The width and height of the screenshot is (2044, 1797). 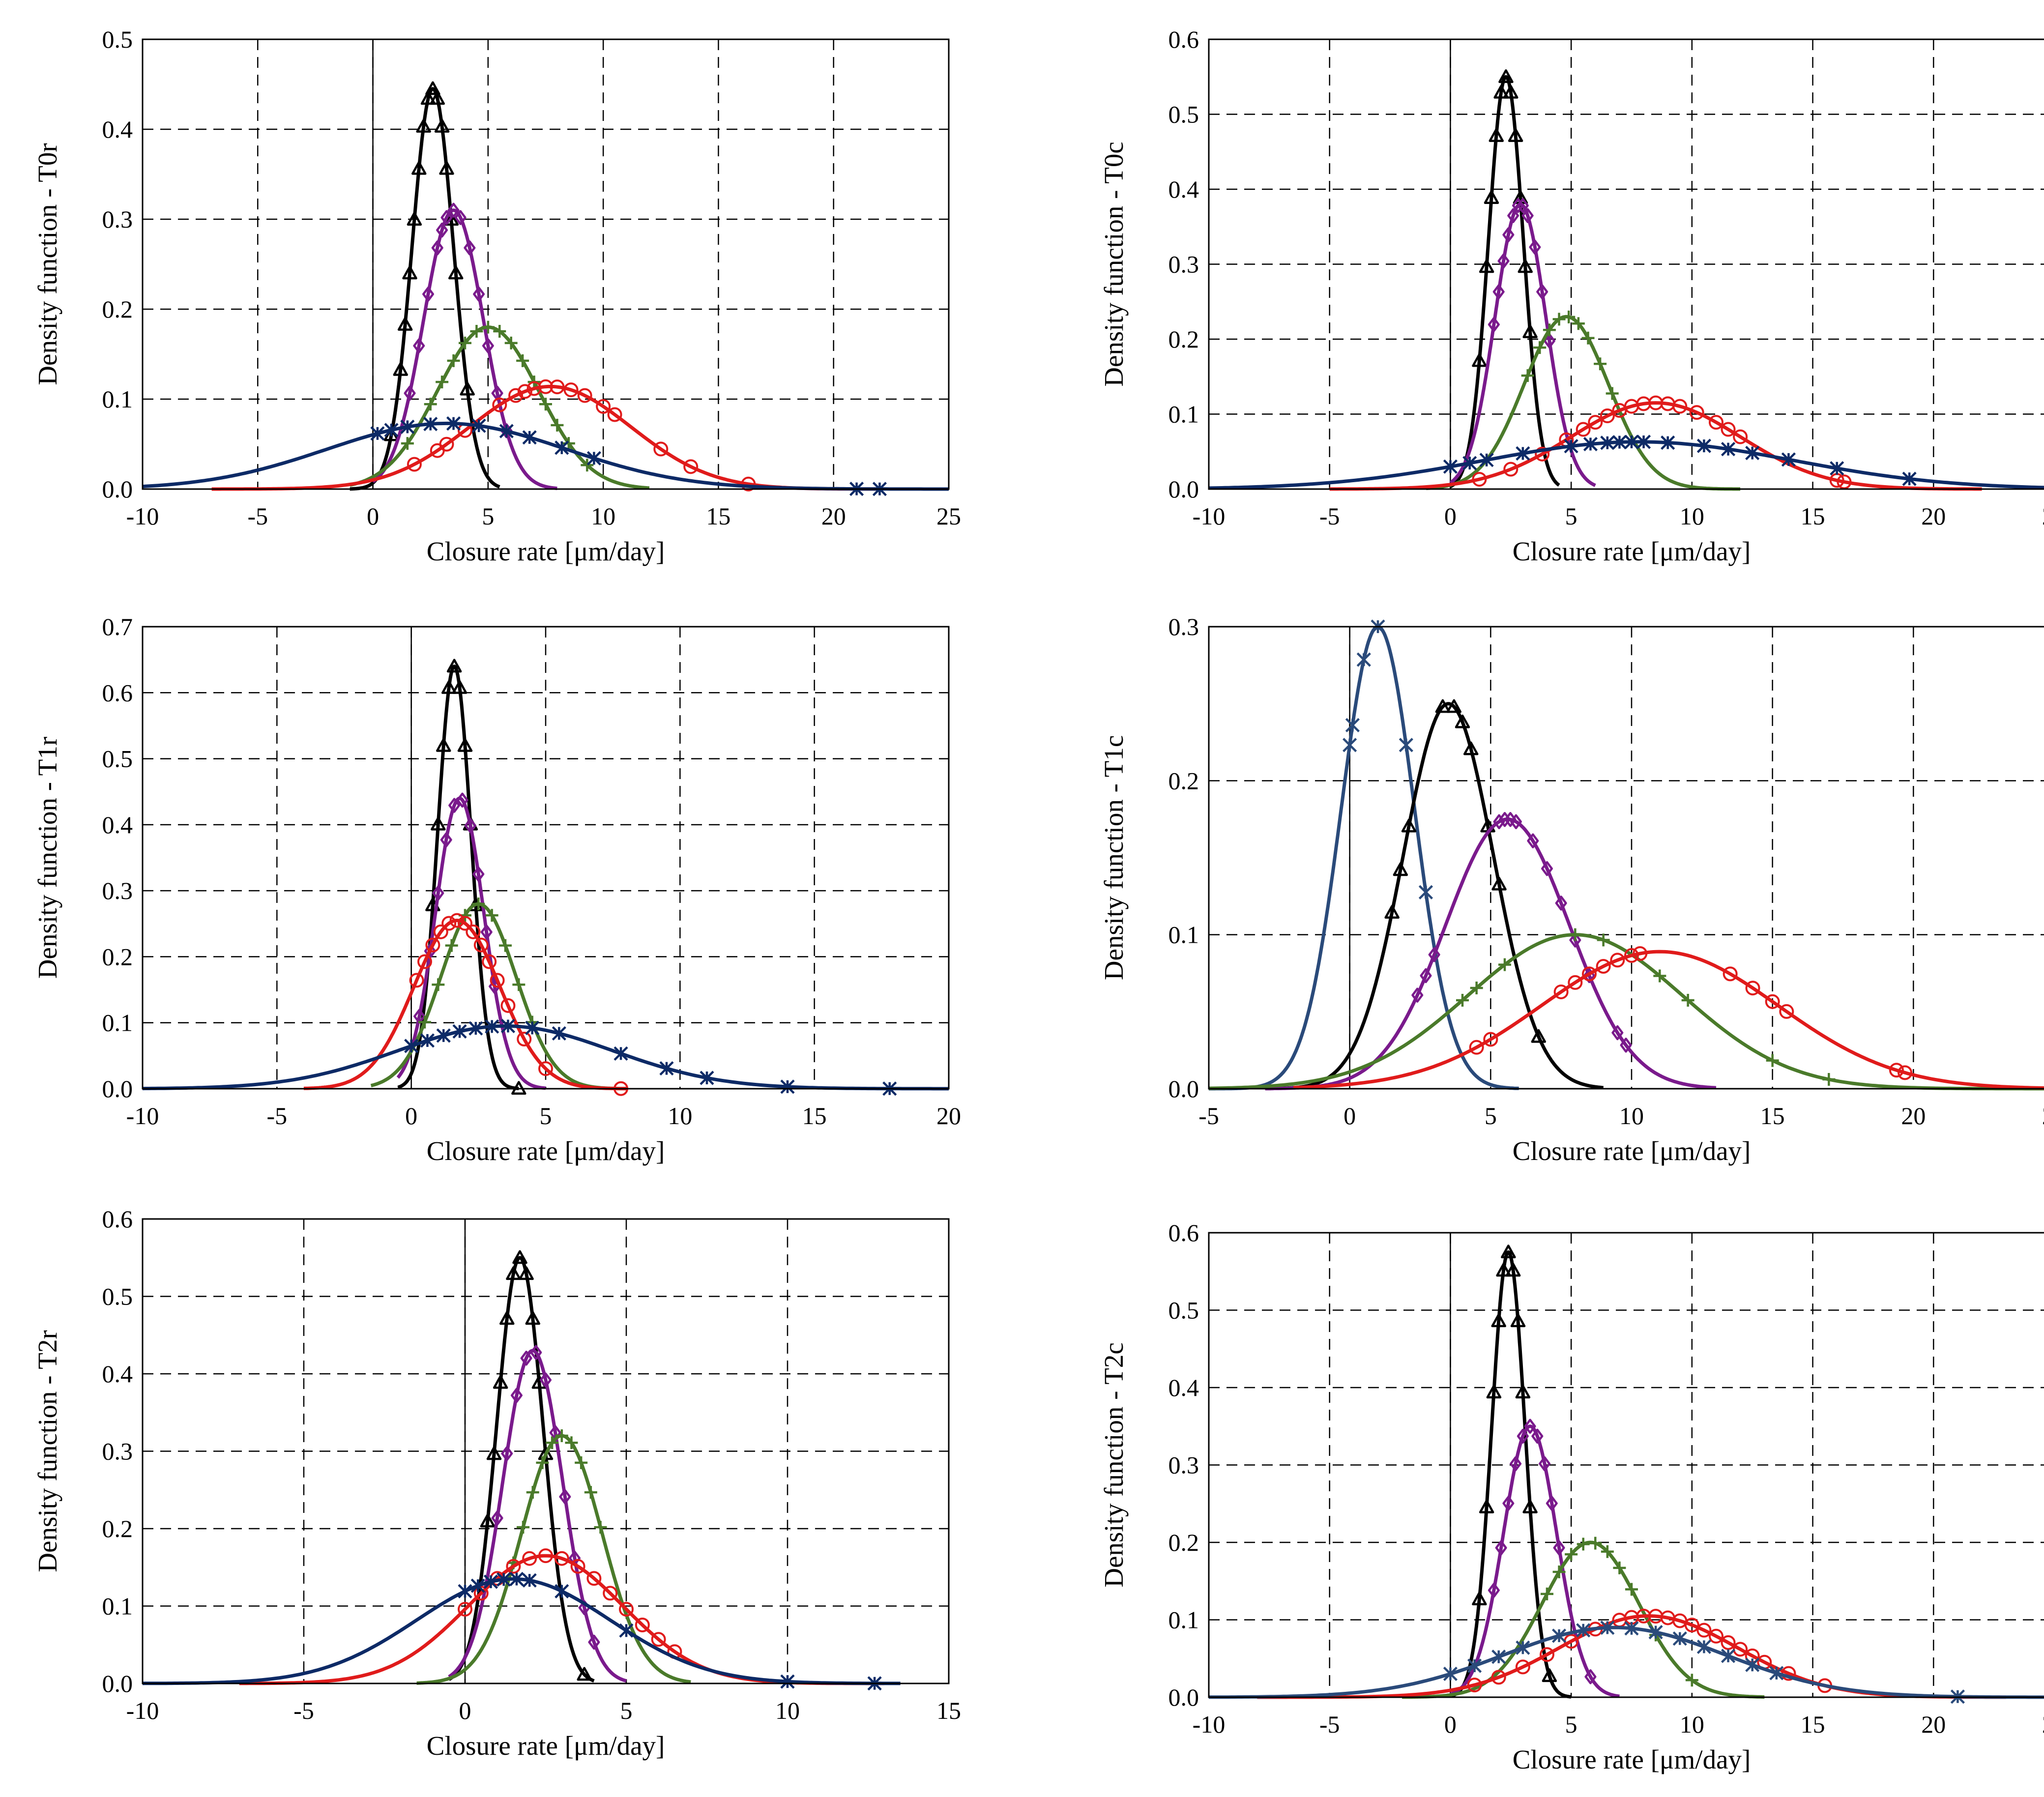 I want to click on y-axis-title: Density function - T1r, so click(x=47, y=858).